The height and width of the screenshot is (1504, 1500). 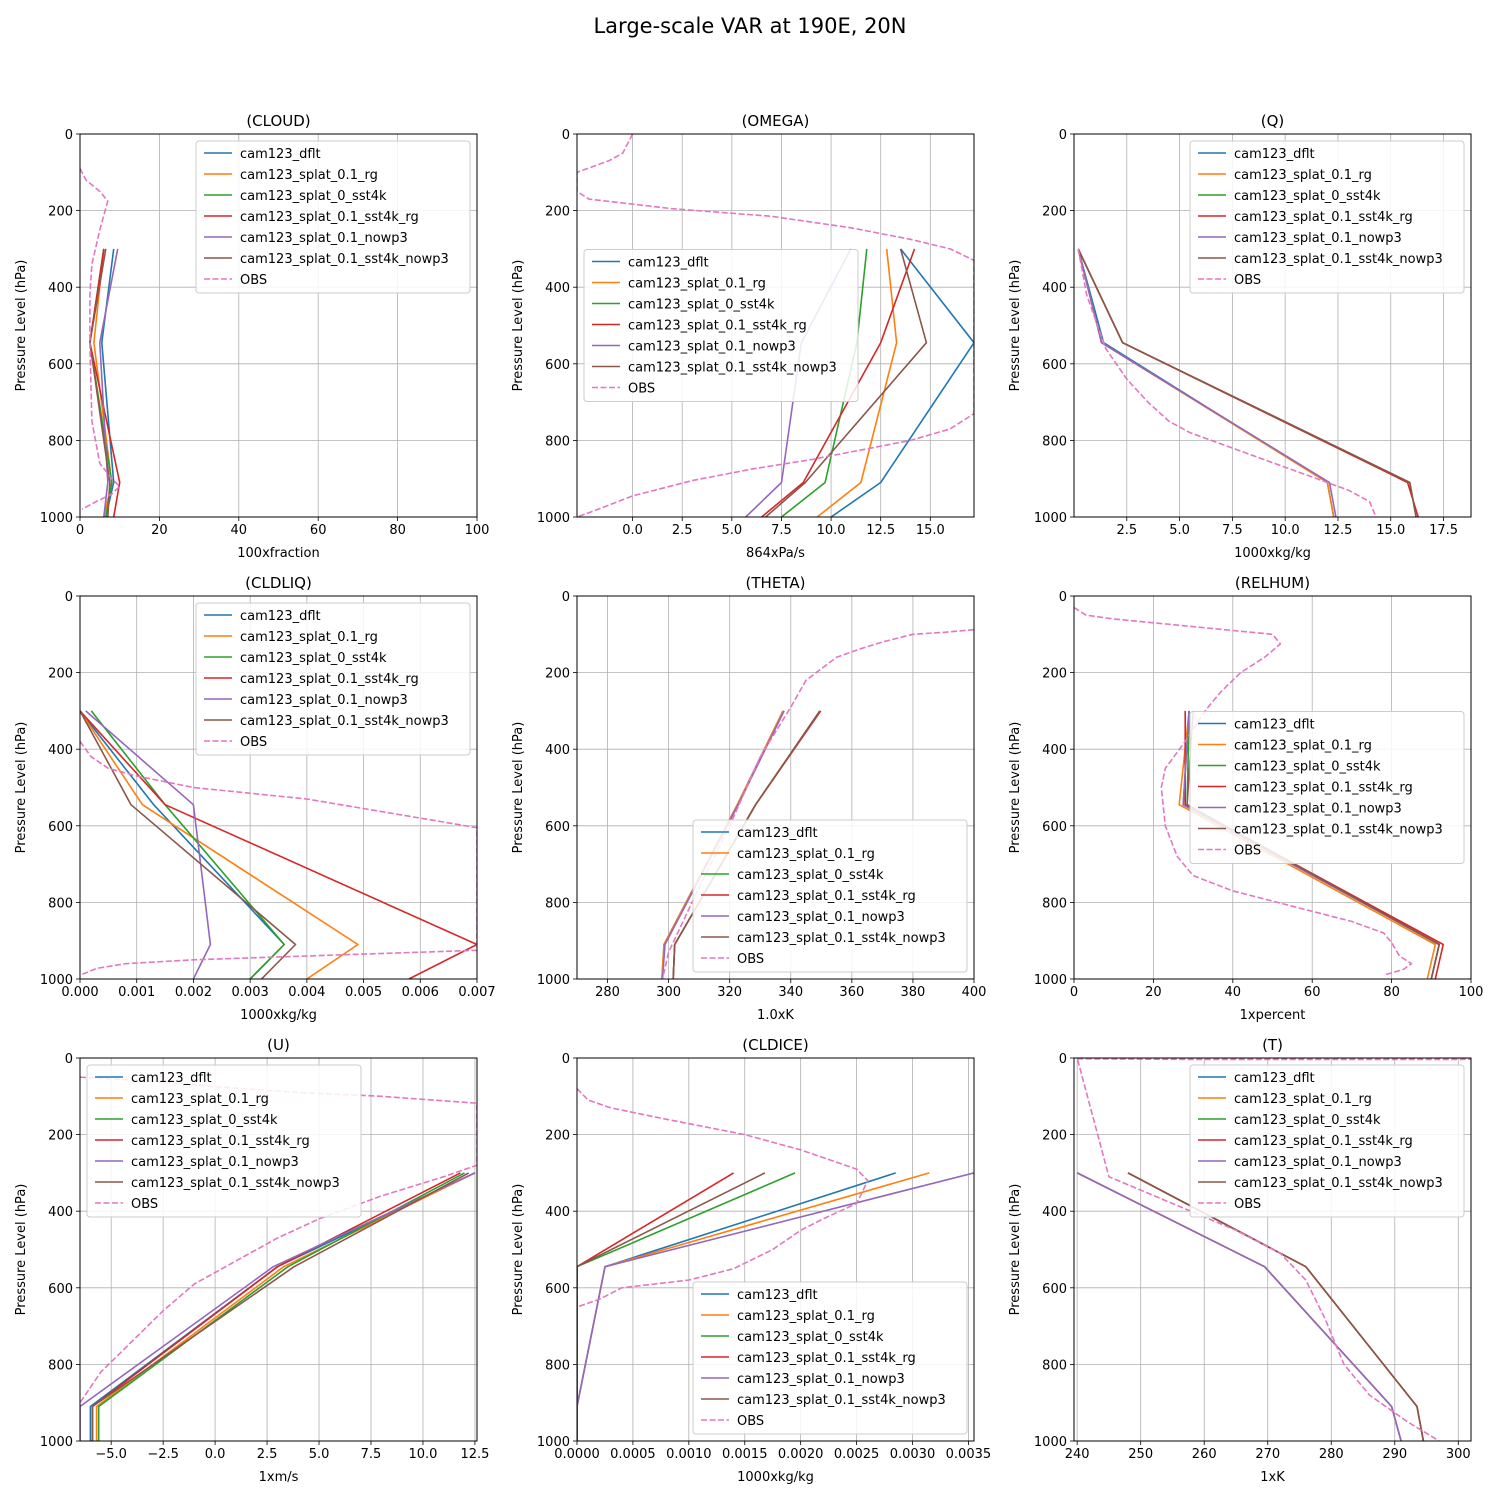 What do you see at coordinates (111, 1454) in the screenshot?
I see `x-tick-label: −5.0` at bounding box center [111, 1454].